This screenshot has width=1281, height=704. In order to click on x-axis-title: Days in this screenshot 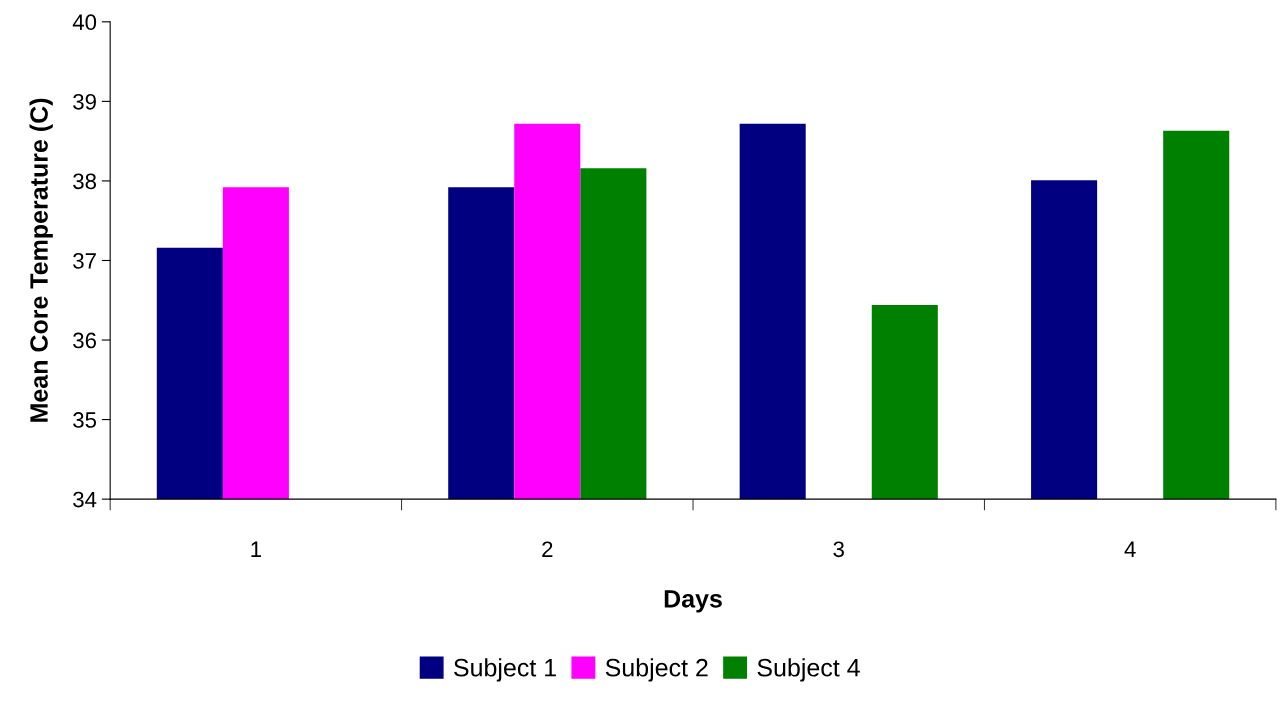, I will do `click(693, 601)`.